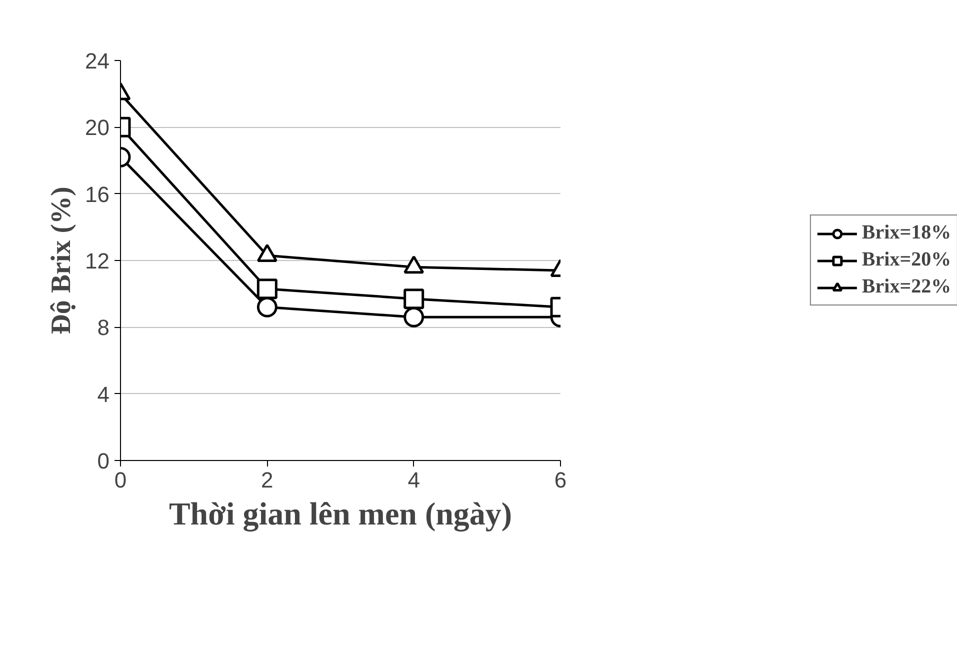  Describe the element at coordinates (267, 480) in the screenshot. I see `x-tick-label: 2` at that location.